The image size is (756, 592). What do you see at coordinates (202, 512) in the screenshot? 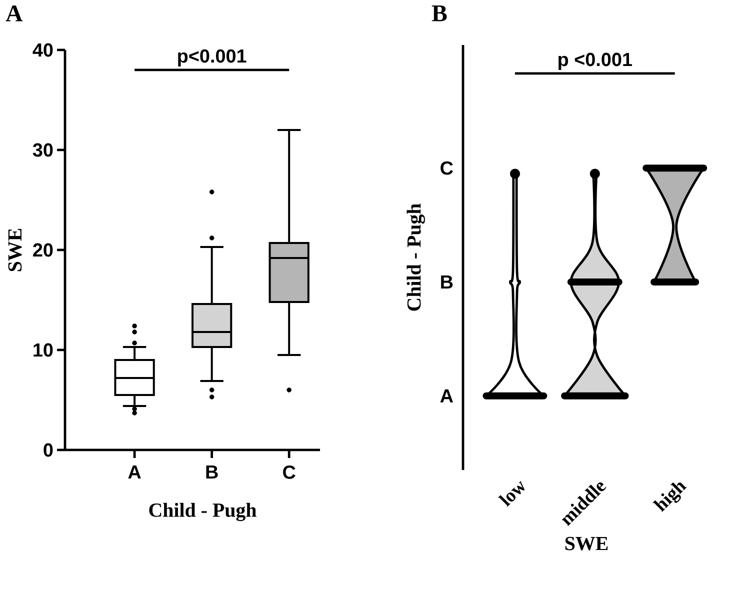
I see `x-axis-title: Child - Pugh` at bounding box center [202, 512].